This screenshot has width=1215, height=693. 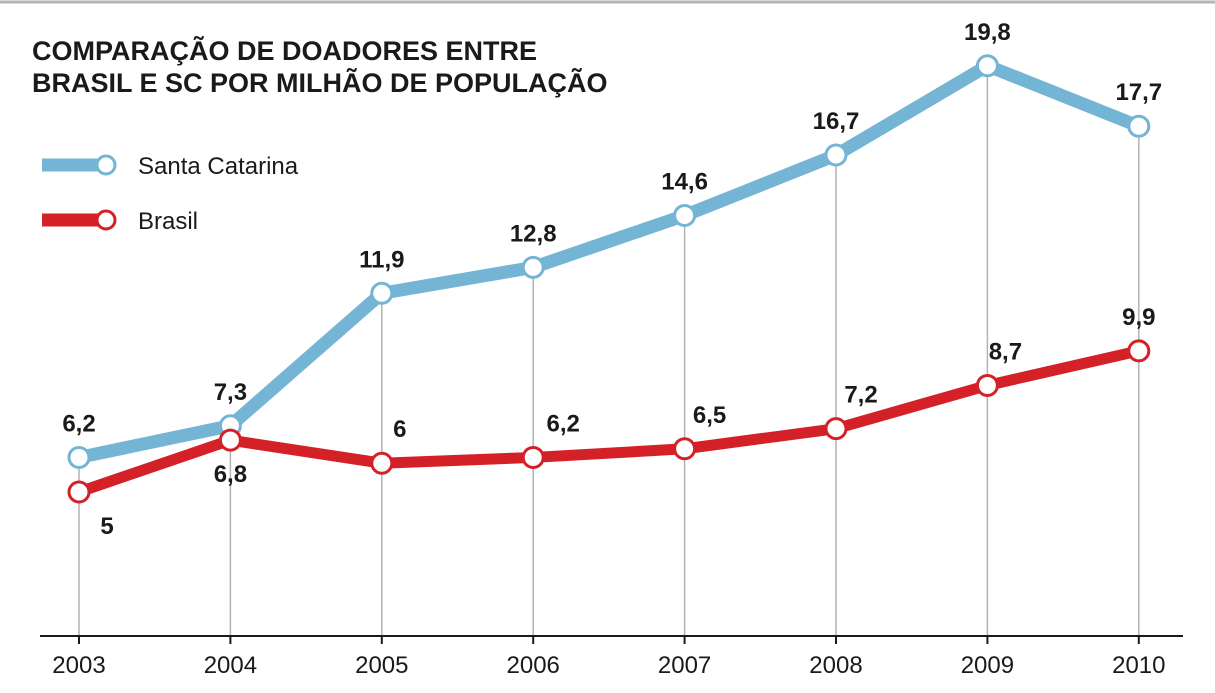 I want to click on x-tick-label-2010: 2010, so click(x=1138, y=665).